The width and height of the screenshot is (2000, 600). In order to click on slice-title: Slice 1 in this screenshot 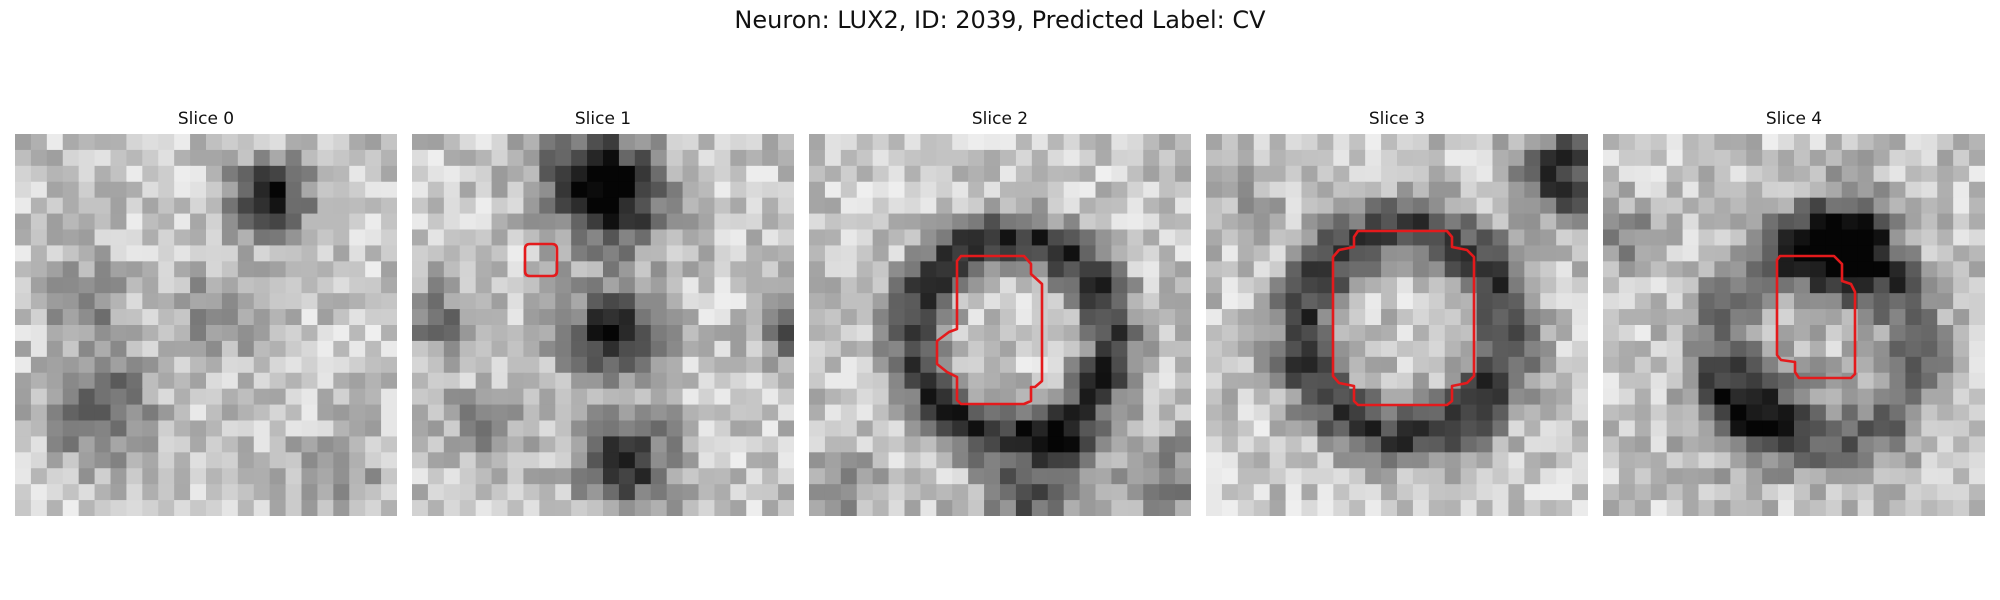, I will do `click(603, 119)`.